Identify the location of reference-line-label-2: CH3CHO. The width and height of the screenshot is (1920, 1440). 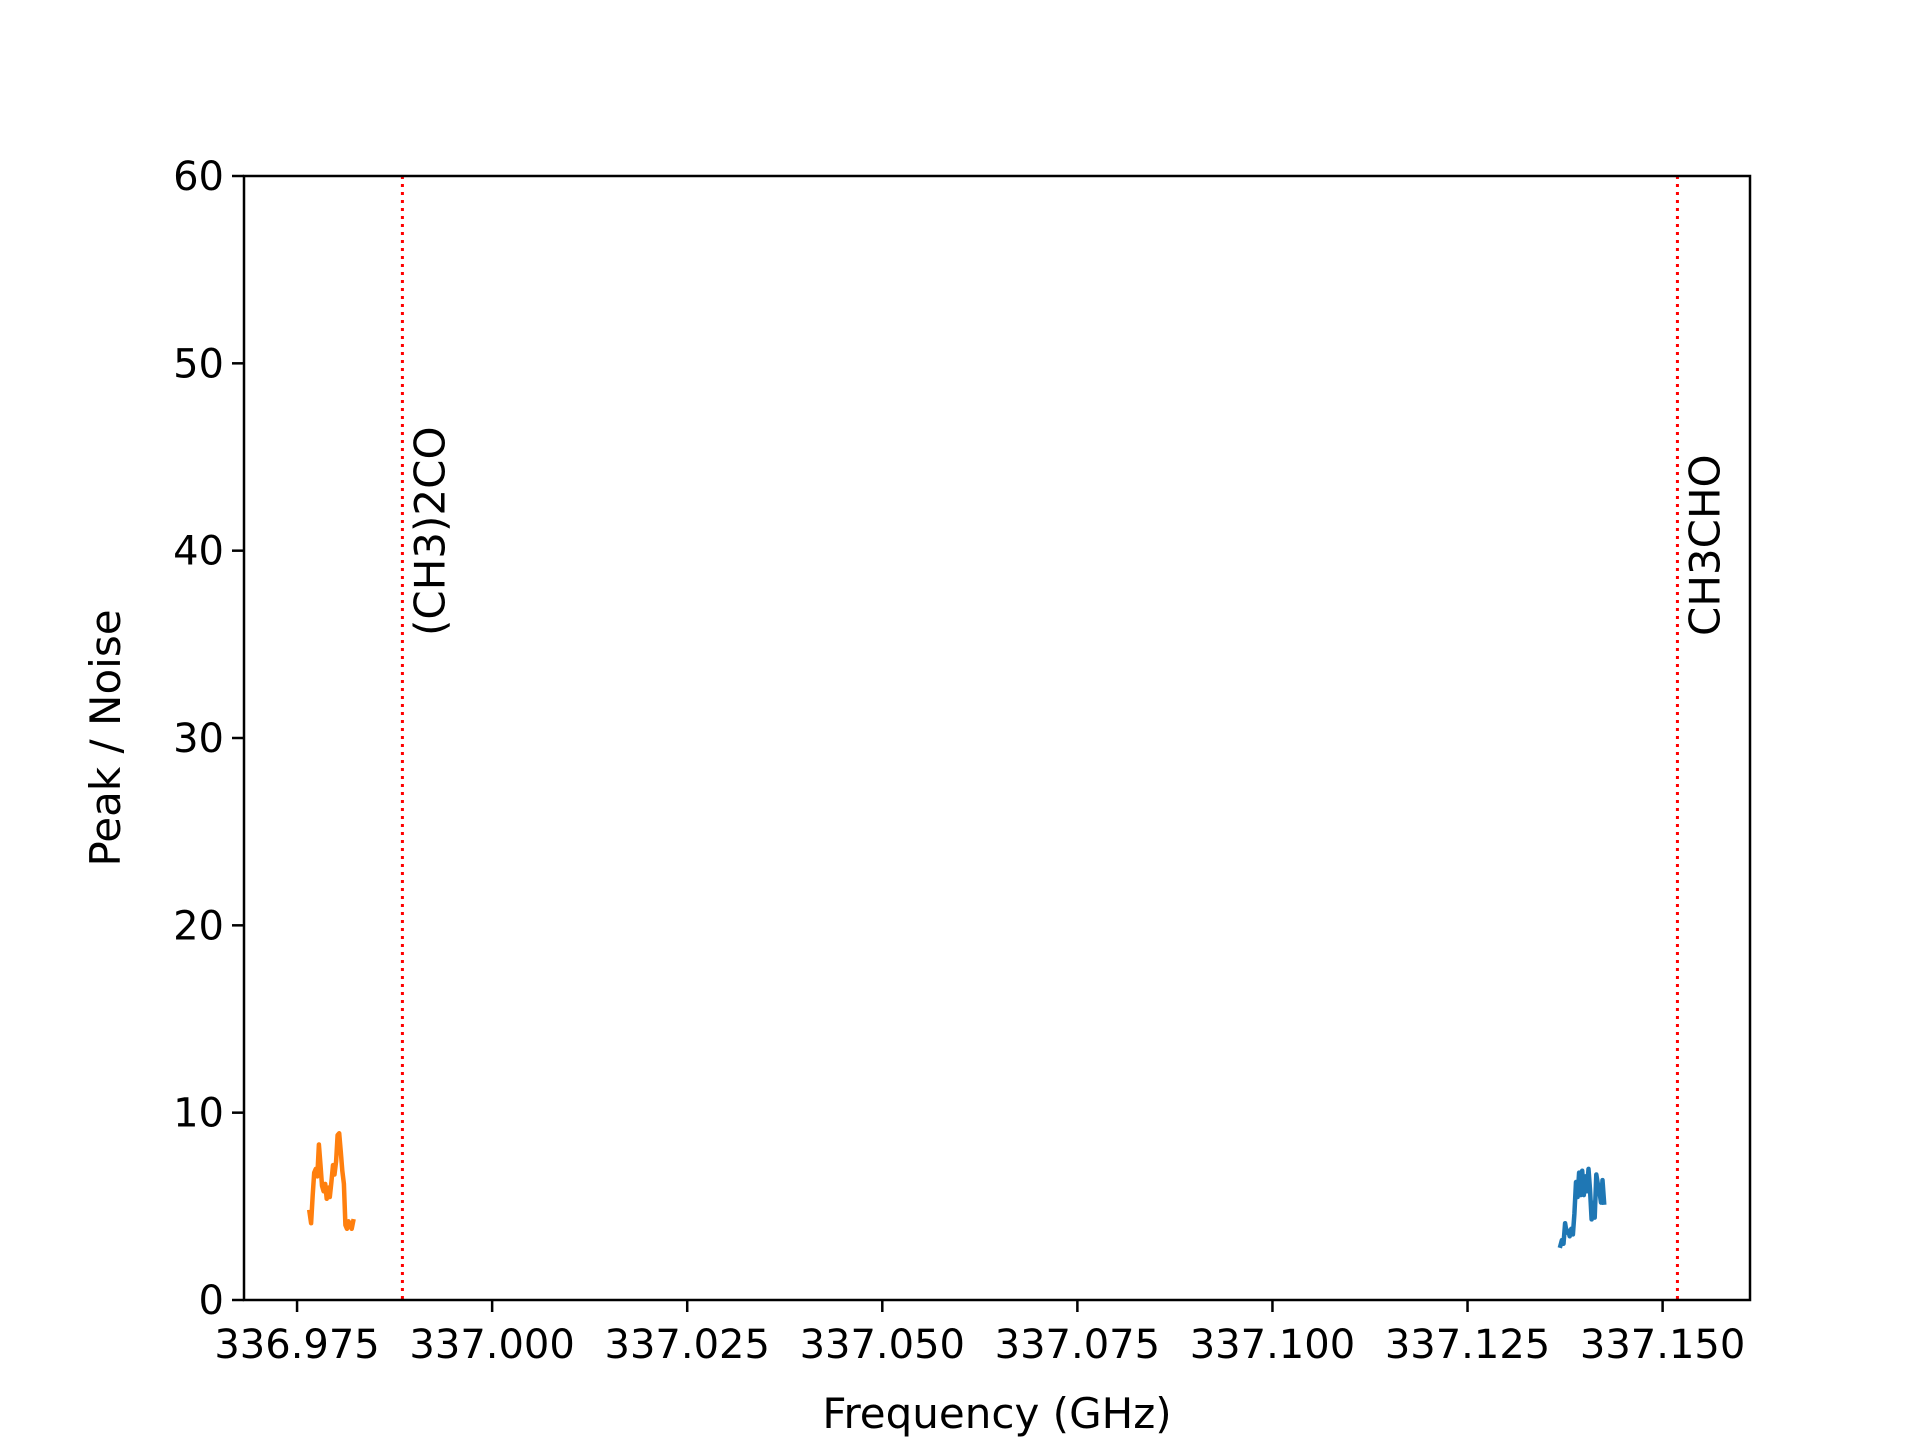
(1704, 545).